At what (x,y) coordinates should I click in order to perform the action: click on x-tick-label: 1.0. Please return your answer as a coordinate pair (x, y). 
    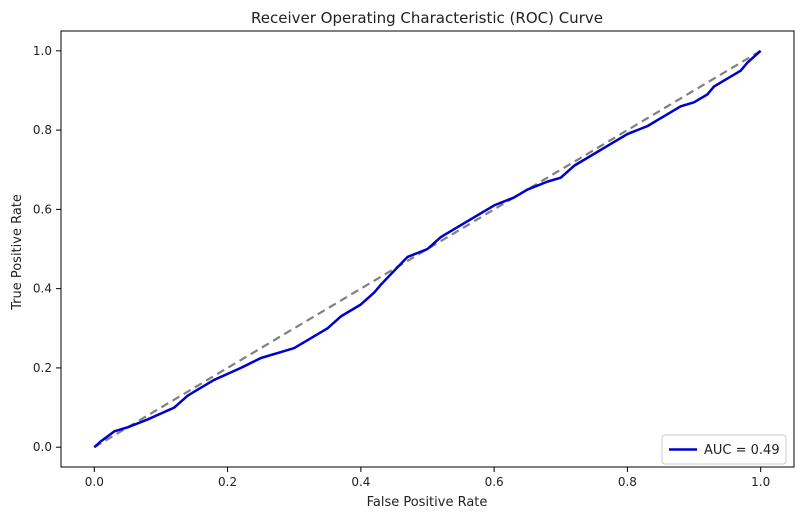
    Looking at the image, I should click on (760, 482).